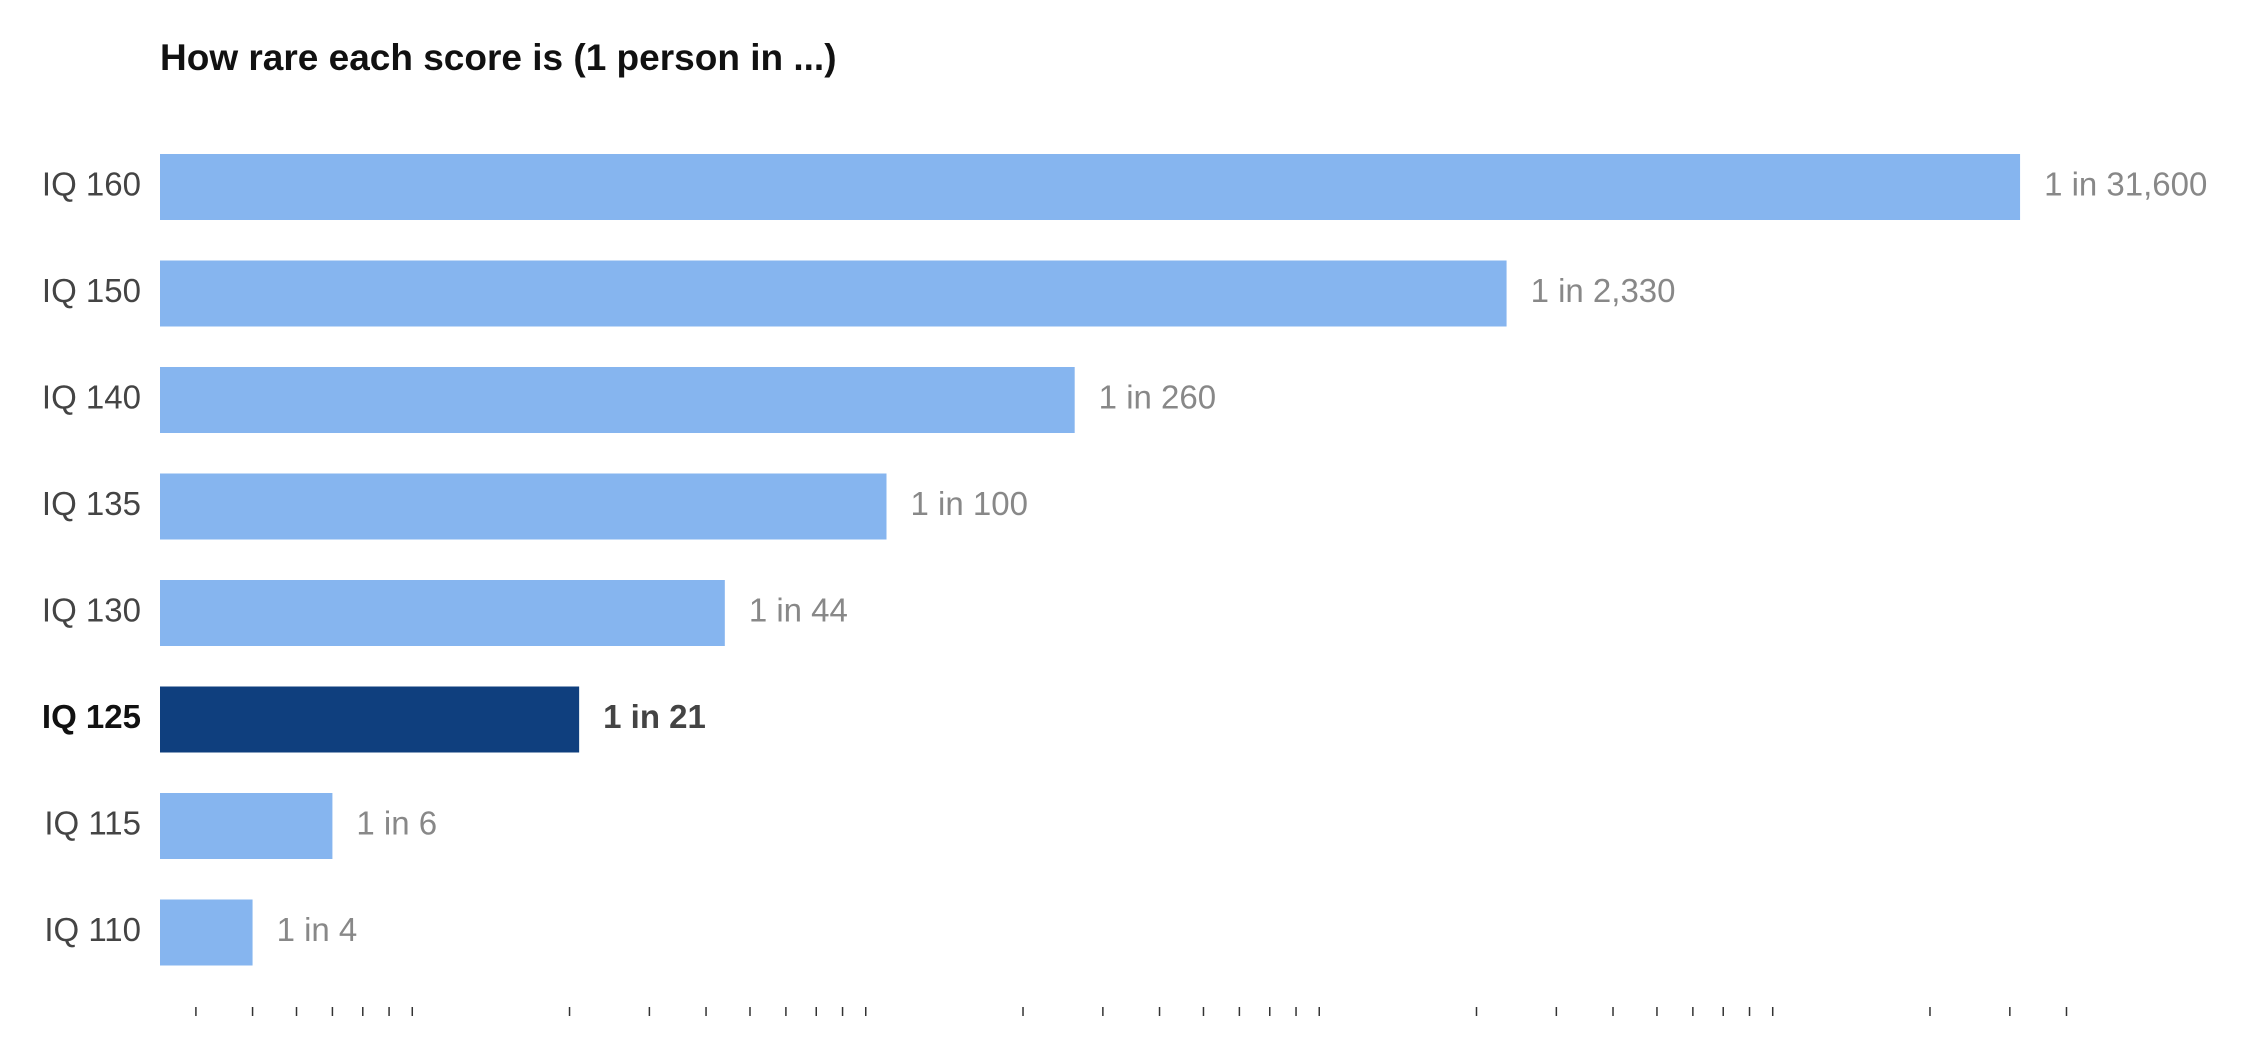 The image size is (2256, 1040). What do you see at coordinates (654, 716) in the screenshot?
I see `value-label: 1 in 21` at bounding box center [654, 716].